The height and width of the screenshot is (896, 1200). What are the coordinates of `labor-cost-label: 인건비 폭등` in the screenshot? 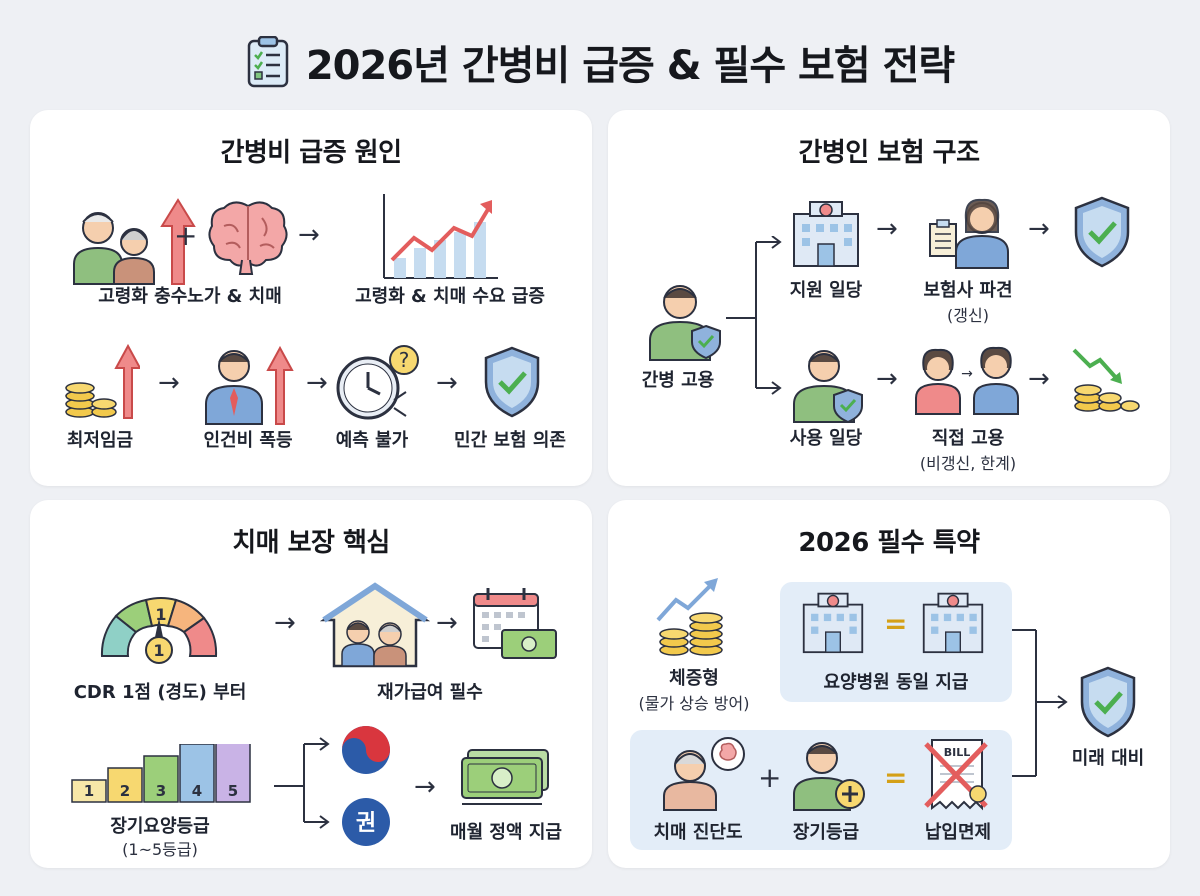 It's located at (248, 440).